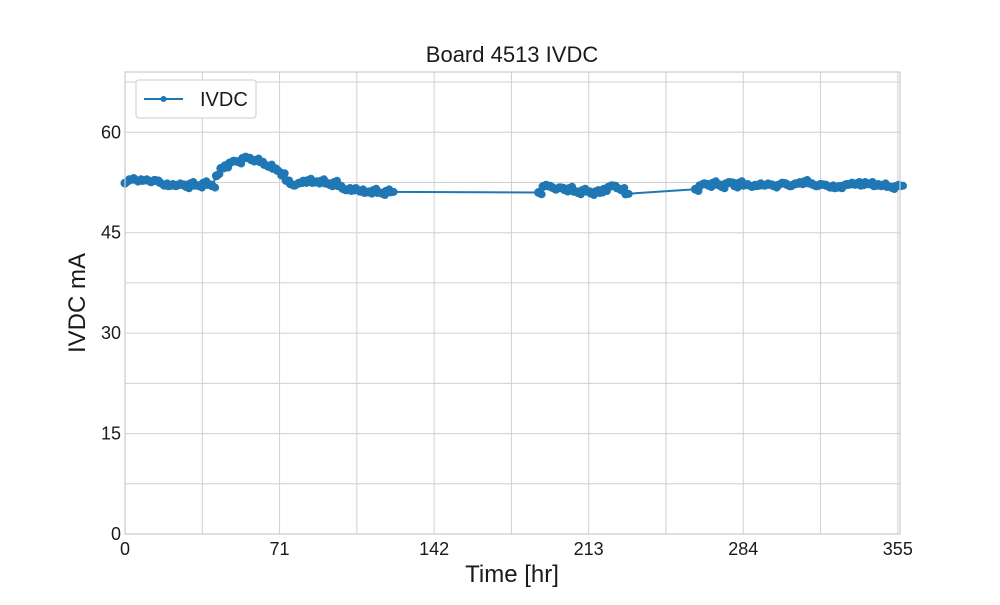 The image size is (1000, 605). Describe the element at coordinates (512, 574) in the screenshot. I see `x-axis-label: Time [hr]` at that location.